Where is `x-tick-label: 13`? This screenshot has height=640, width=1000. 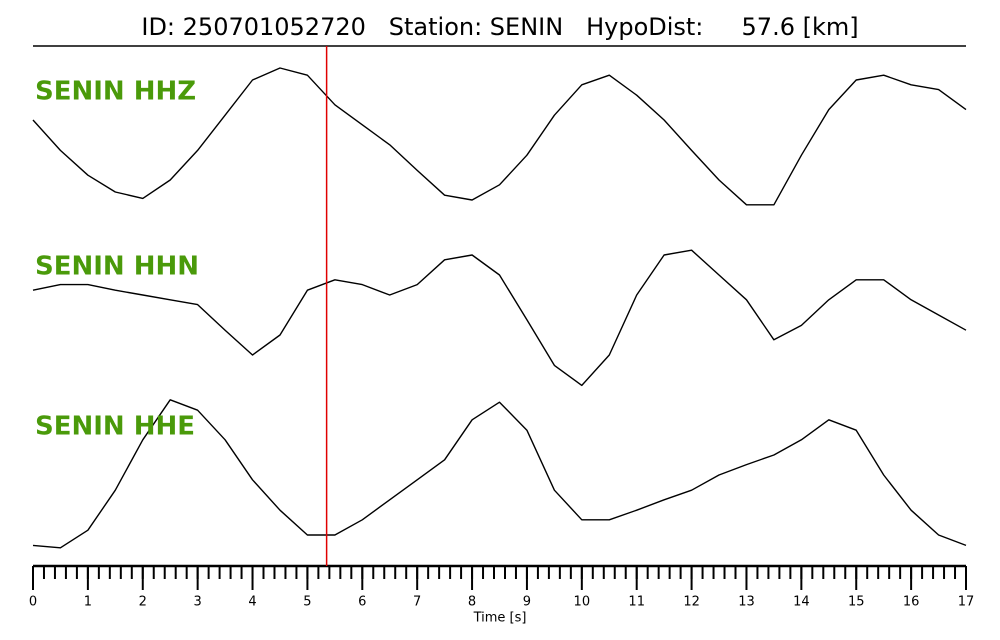 x-tick-label: 13 is located at coordinates (746, 602).